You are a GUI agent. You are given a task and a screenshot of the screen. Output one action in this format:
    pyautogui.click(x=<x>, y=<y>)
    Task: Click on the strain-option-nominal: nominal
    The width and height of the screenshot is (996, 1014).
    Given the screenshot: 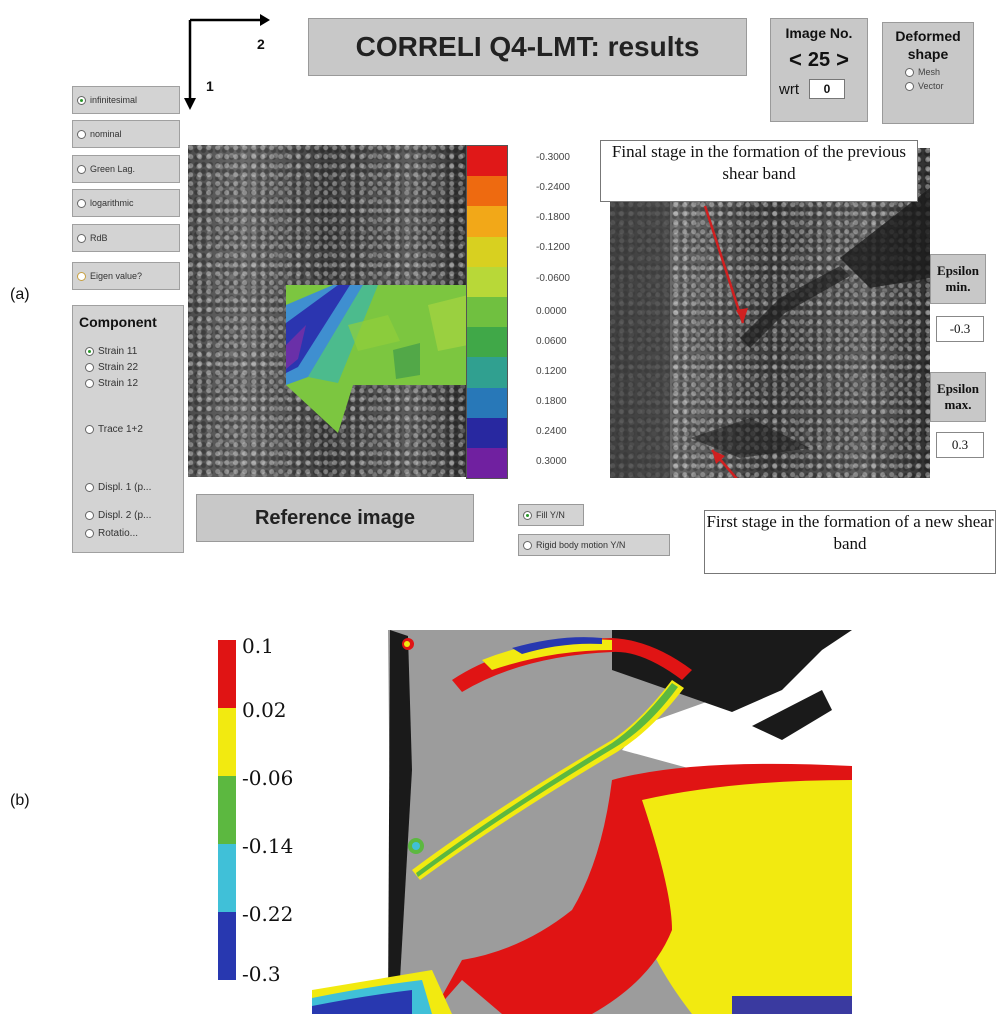 What is the action you would take?
    pyautogui.click(x=126, y=134)
    